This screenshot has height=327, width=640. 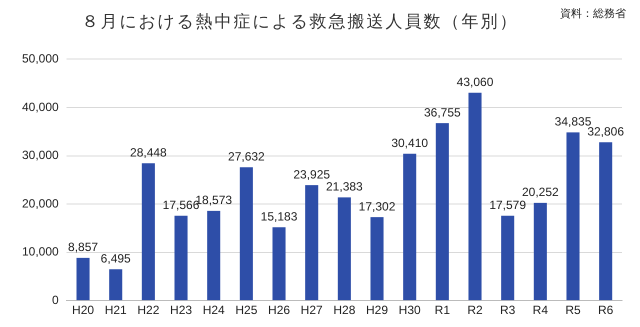 I want to click on x-tick-label: H28, so click(x=344, y=310).